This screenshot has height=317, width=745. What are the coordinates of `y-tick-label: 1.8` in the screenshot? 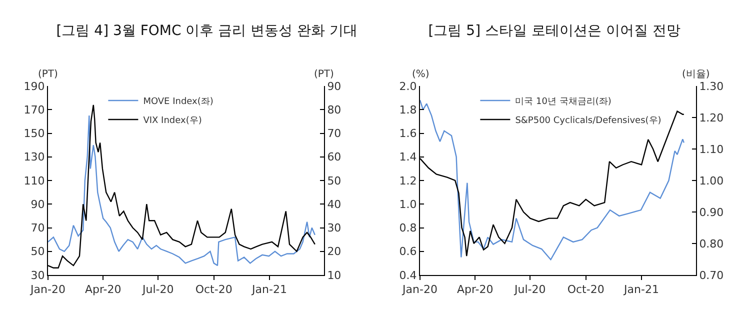 It's located at (408, 109).